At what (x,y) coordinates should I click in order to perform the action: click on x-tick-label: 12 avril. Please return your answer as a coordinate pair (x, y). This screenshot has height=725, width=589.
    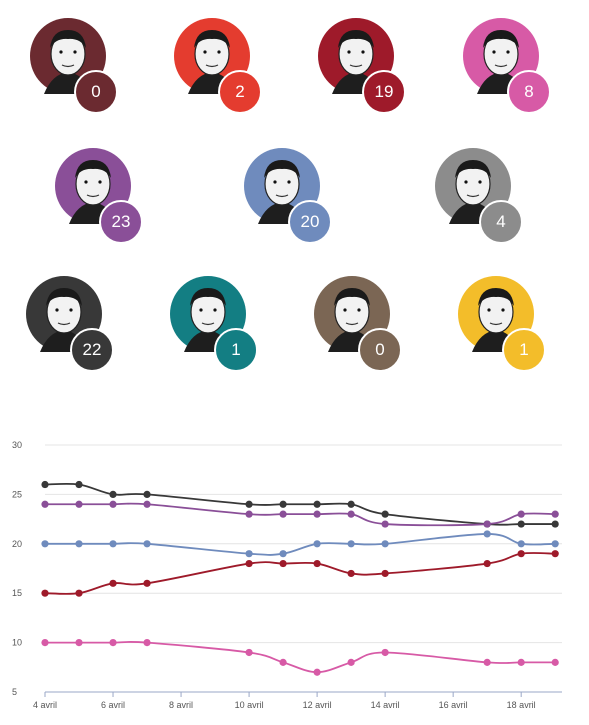
    Looking at the image, I should click on (317, 705).